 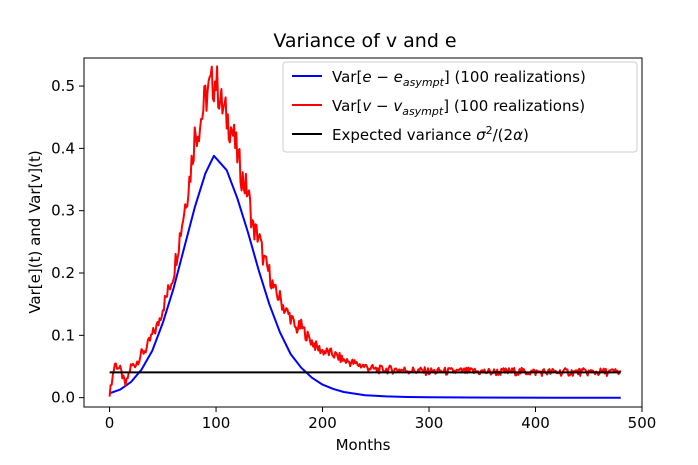 What do you see at coordinates (63, 86) in the screenshot?
I see `y-tick-label: 0.5` at bounding box center [63, 86].